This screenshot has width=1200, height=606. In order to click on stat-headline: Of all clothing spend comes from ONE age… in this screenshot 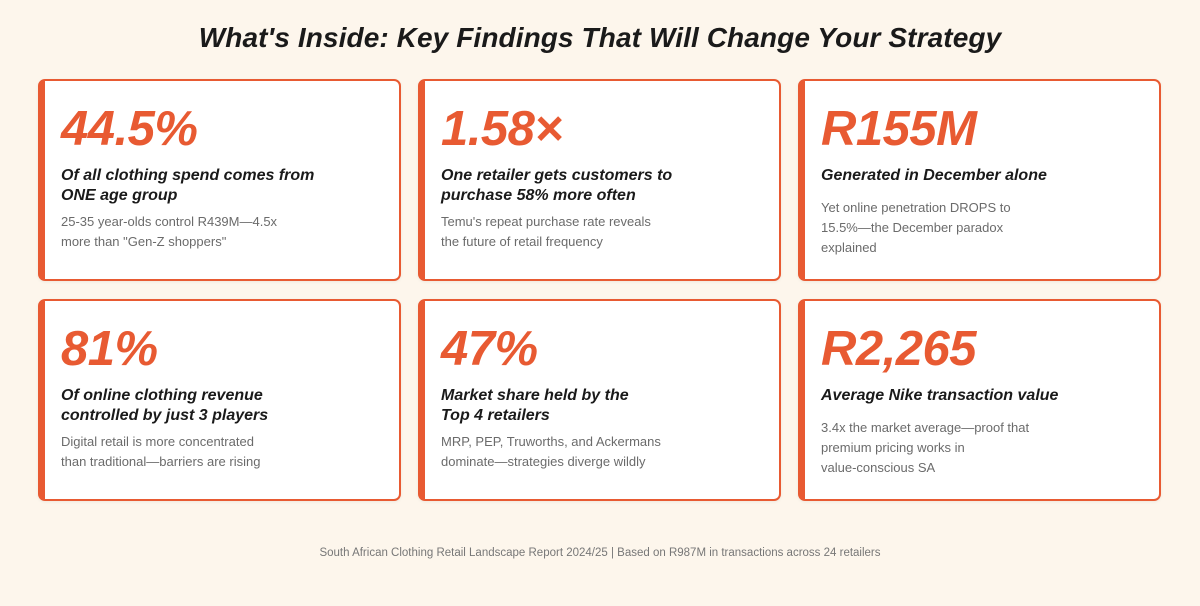, I will do `click(188, 185)`.